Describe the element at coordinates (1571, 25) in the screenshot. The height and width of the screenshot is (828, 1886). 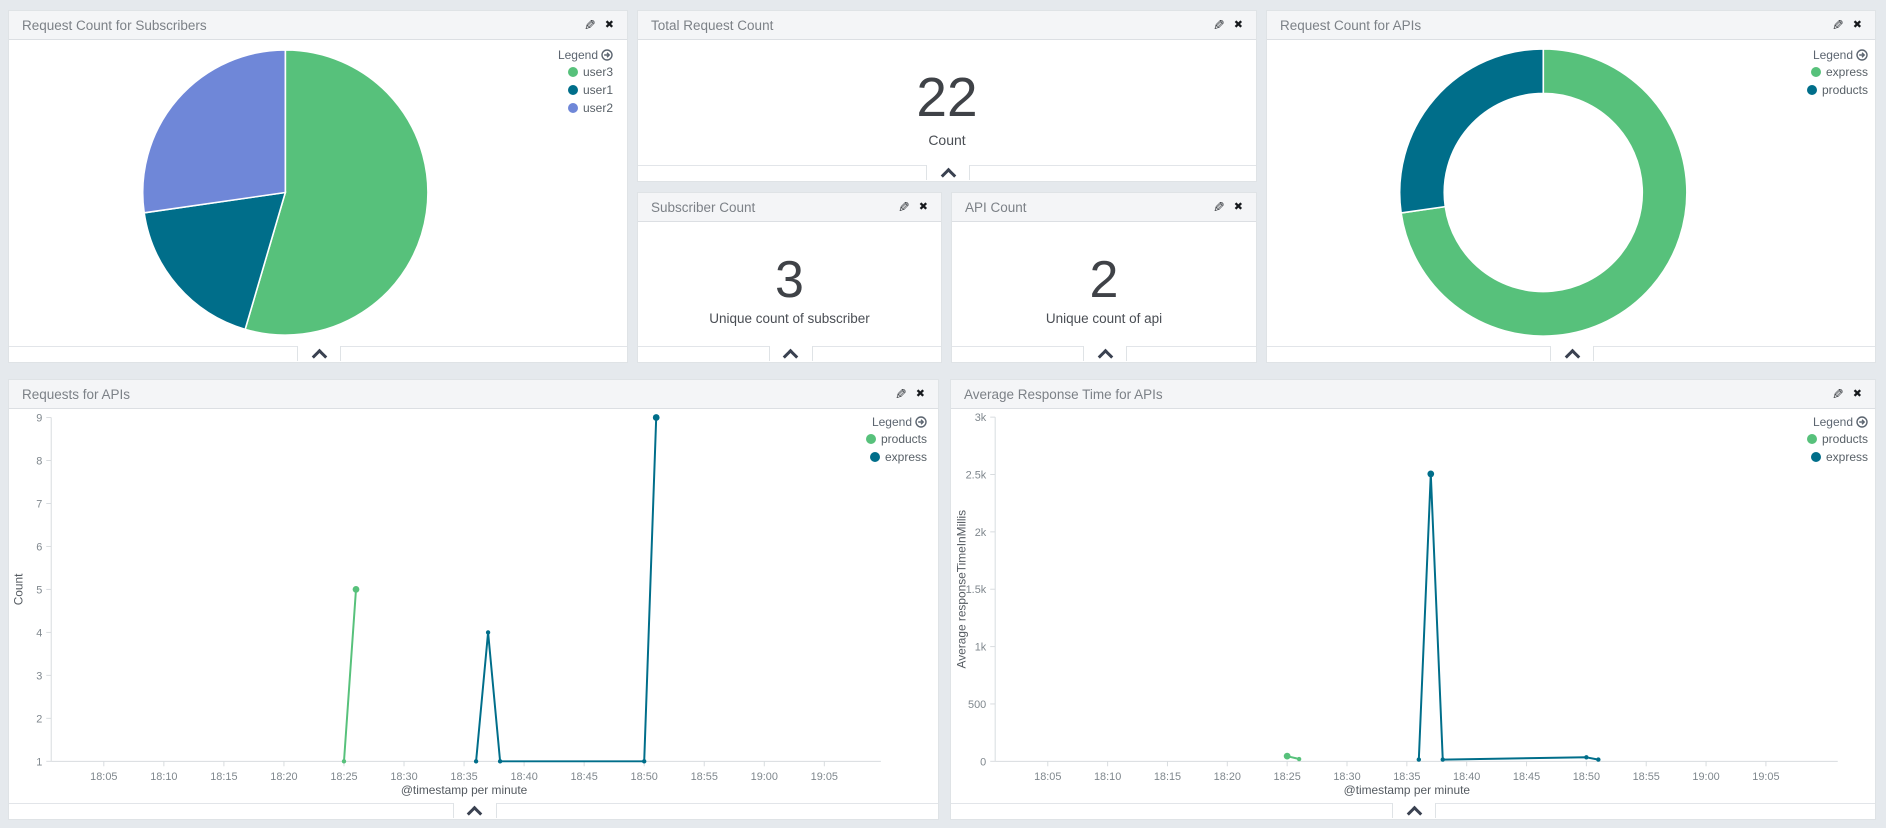
I see `panel-header: Request Count for APIs ✎ ✖` at that location.